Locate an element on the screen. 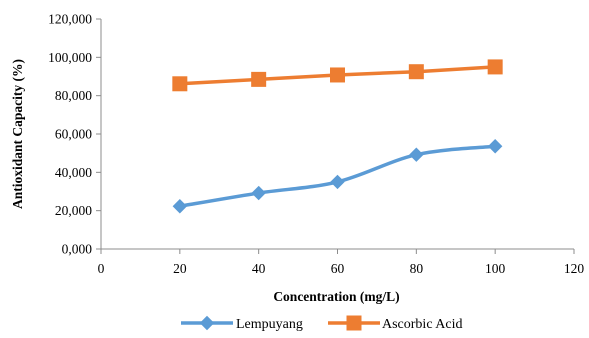 The height and width of the screenshot is (338, 589). series-ascorbic-acid is located at coordinates (337, 75).